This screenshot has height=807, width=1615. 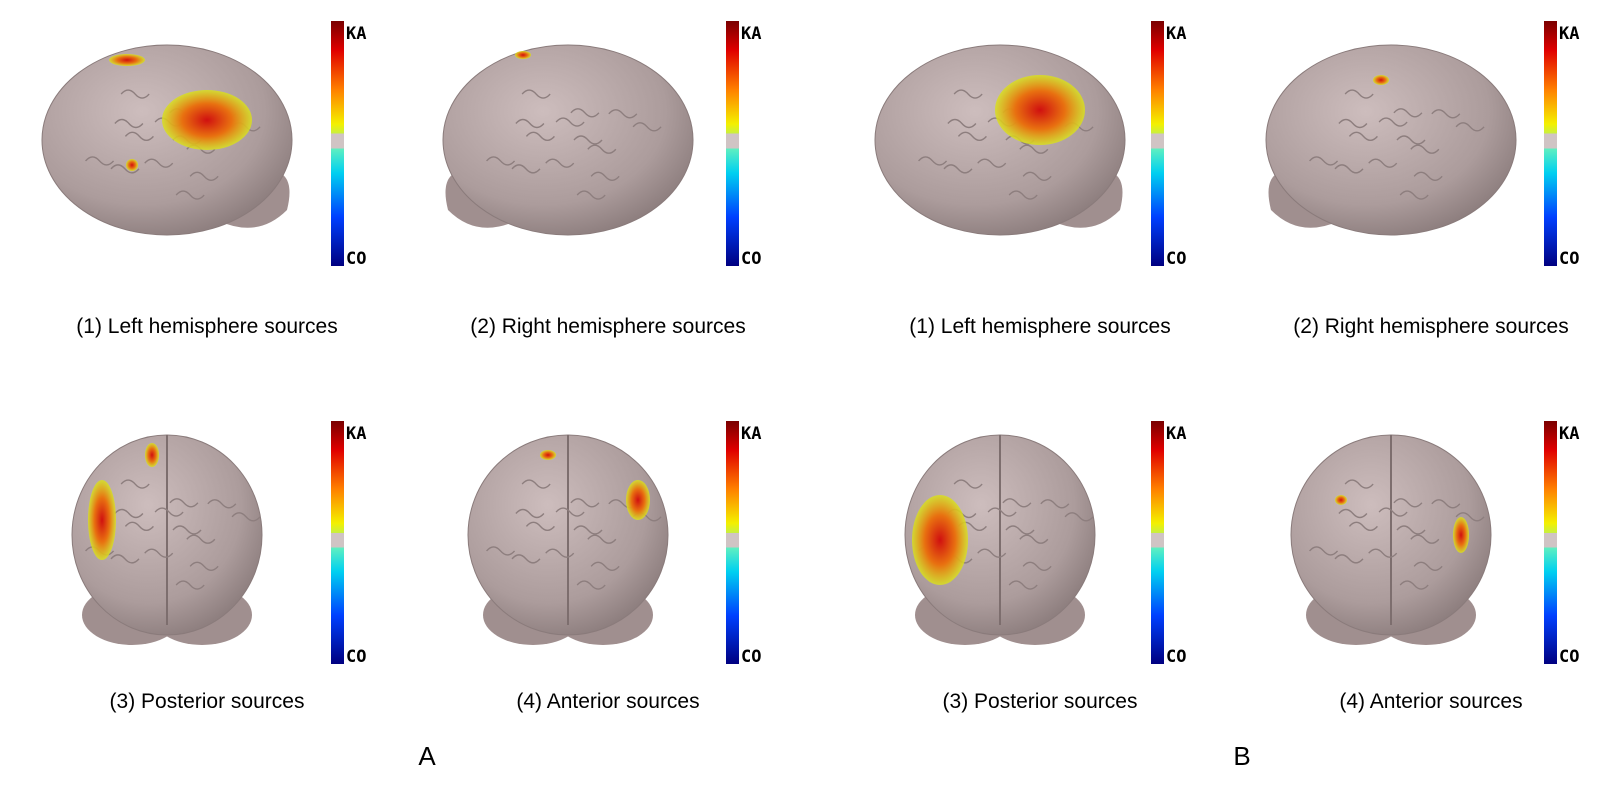 What do you see at coordinates (1430, 701) in the screenshot?
I see `caption: (4) Anterior sources` at bounding box center [1430, 701].